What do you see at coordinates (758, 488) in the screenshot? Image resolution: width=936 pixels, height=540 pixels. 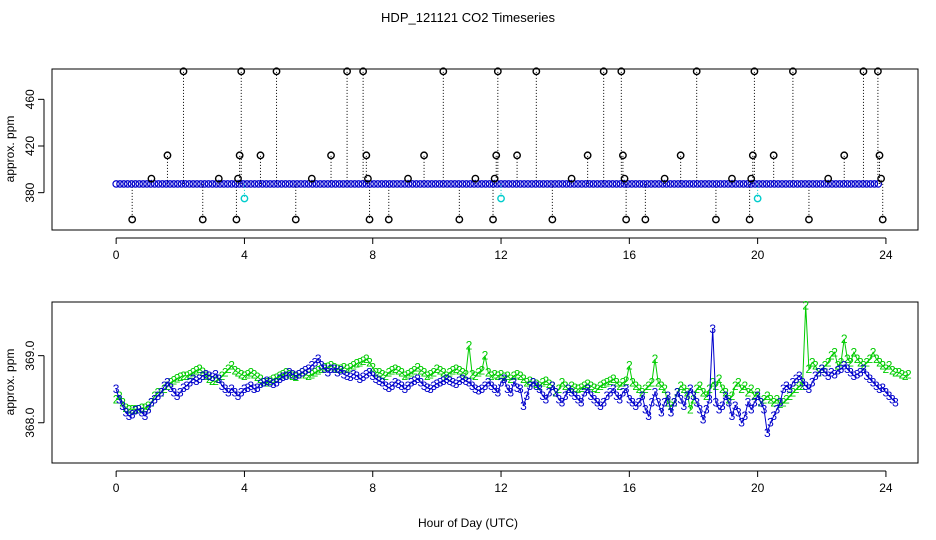 I see `bottom-x-tick-label: 20` at bounding box center [758, 488].